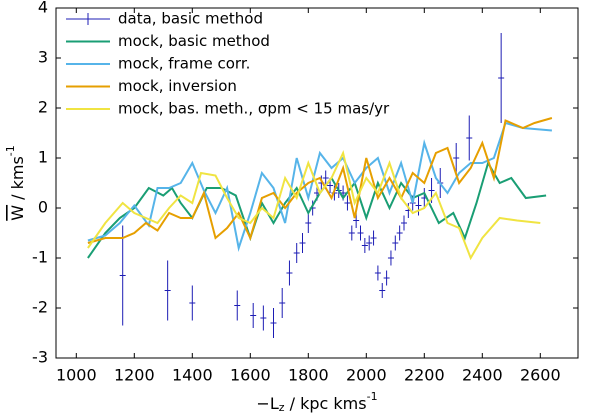 This screenshot has height=418, width=598. I want to click on y-tick-label: 4, so click(43, 8).